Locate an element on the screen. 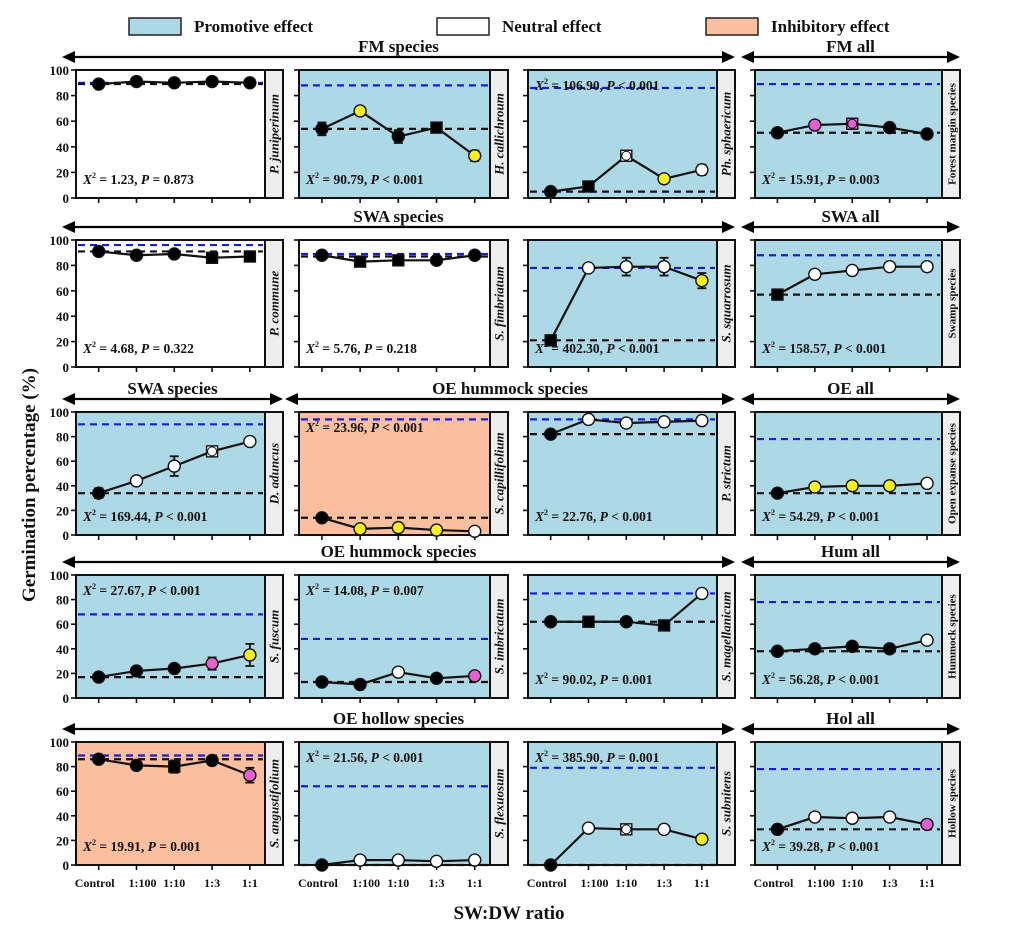 The image size is (1024, 947). legend-label-neutral: Neutral effect is located at coordinates (552, 26).